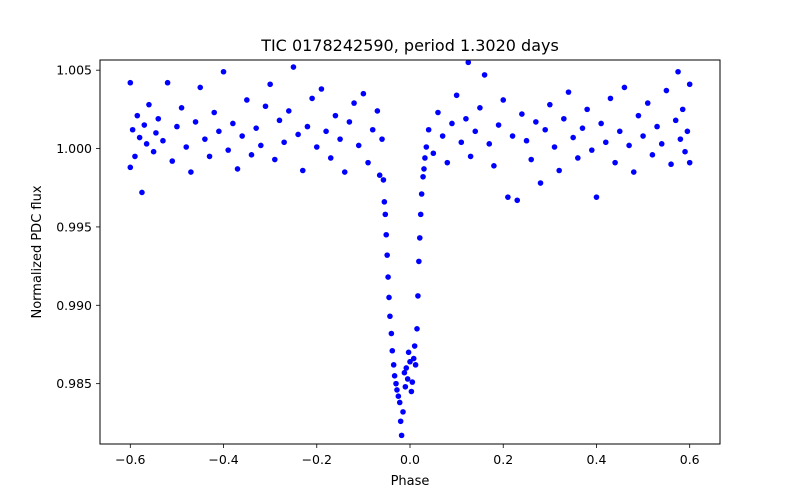 This screenshot has height=500, width=800. What do you see at coordinates (74, 383) in the screenshot?
I see `y-tick-label: 0.985` at bounding box center [74, 383].